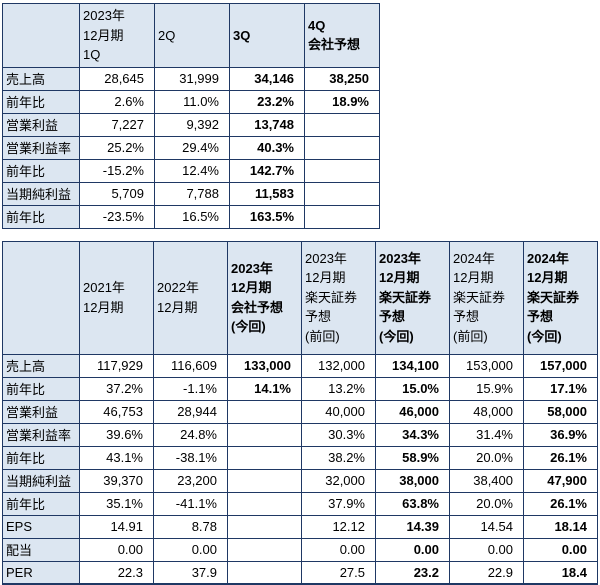 The image size is (600, 585). Describe the element at coordinates (405, 297) in the screenshot. I see `column-header-line: 楽天証券` at that location.